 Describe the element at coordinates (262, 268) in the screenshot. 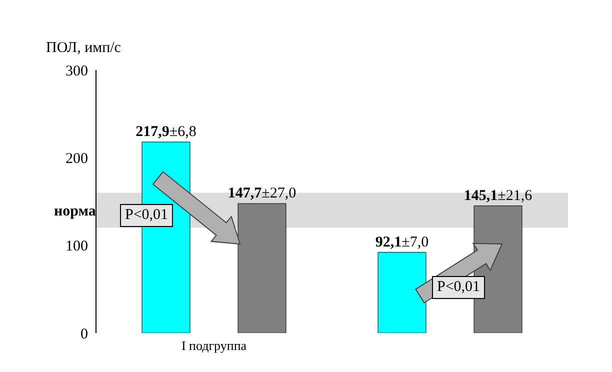

I see `bar` at that location.